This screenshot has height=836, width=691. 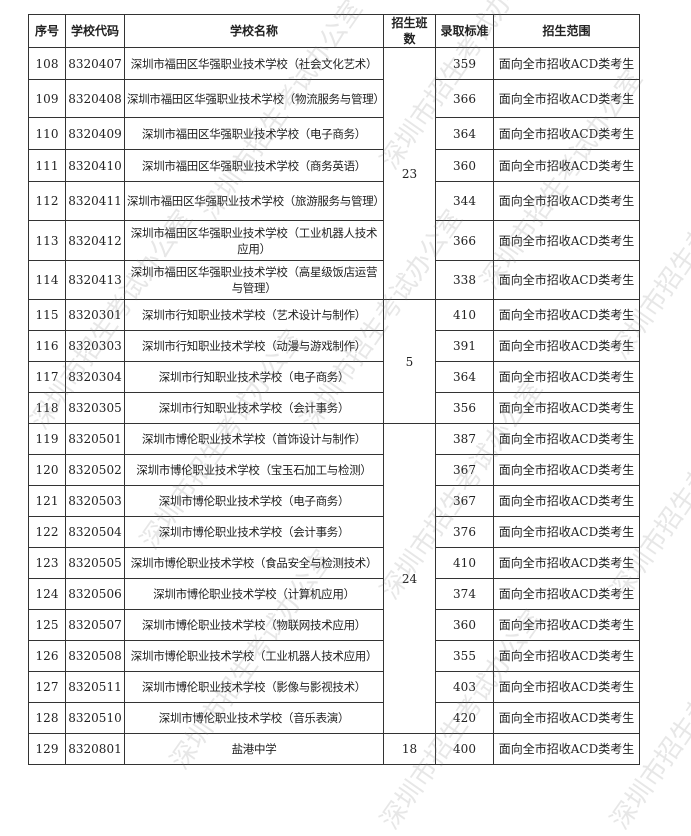 I want to click on row-index: 108, so click(x=47, y=63).